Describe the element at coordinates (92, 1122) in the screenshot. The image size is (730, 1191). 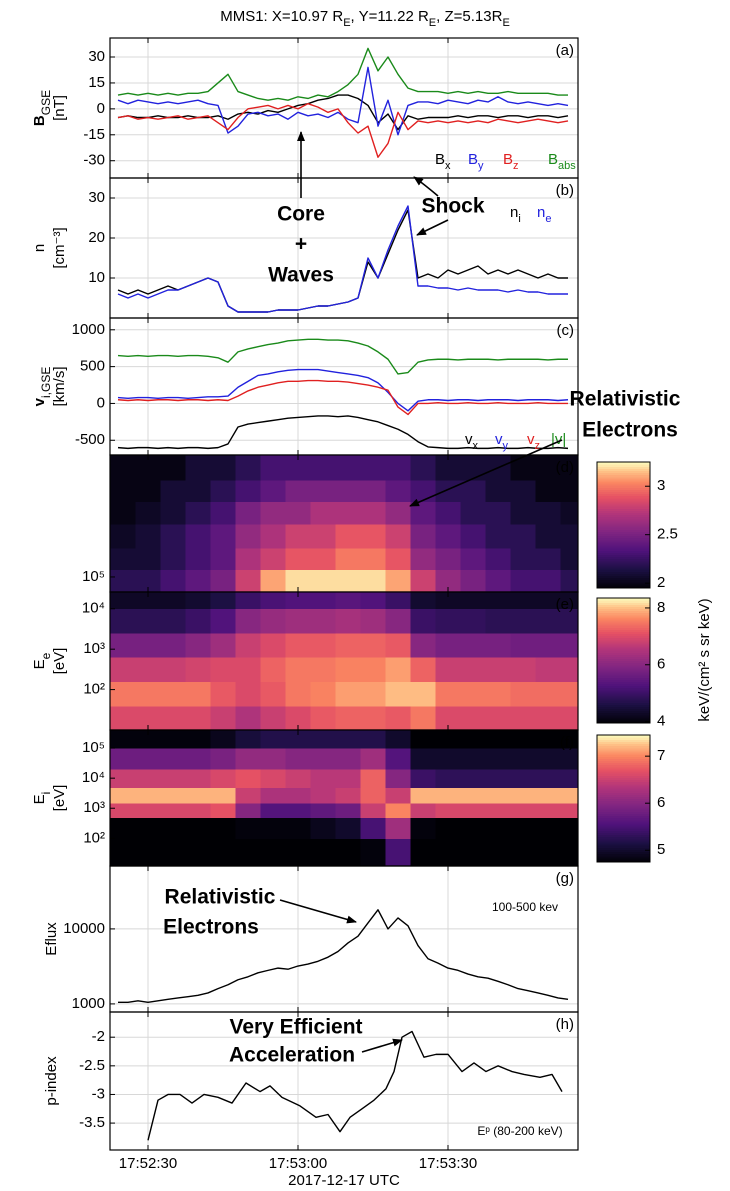
I see `y-tick-label: -3.5` at that location.